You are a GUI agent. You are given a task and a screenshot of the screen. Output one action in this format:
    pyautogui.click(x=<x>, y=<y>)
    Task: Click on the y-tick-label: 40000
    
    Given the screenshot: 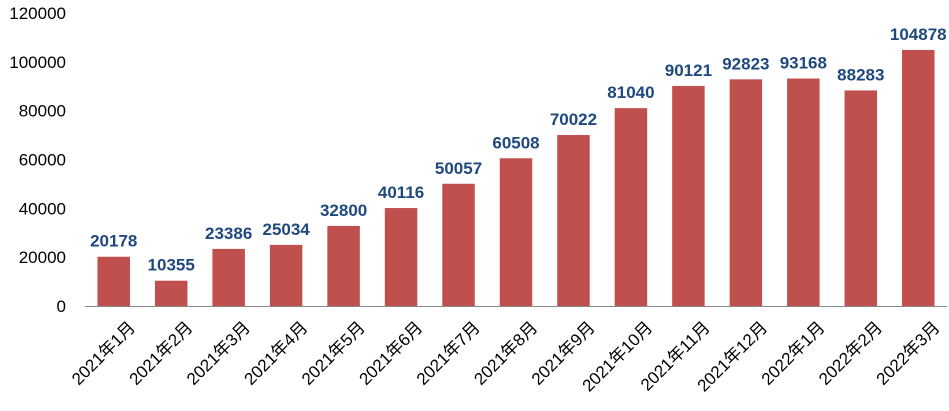 What is the action you would take?
    pyautogui.click(x=42, y=208)
    